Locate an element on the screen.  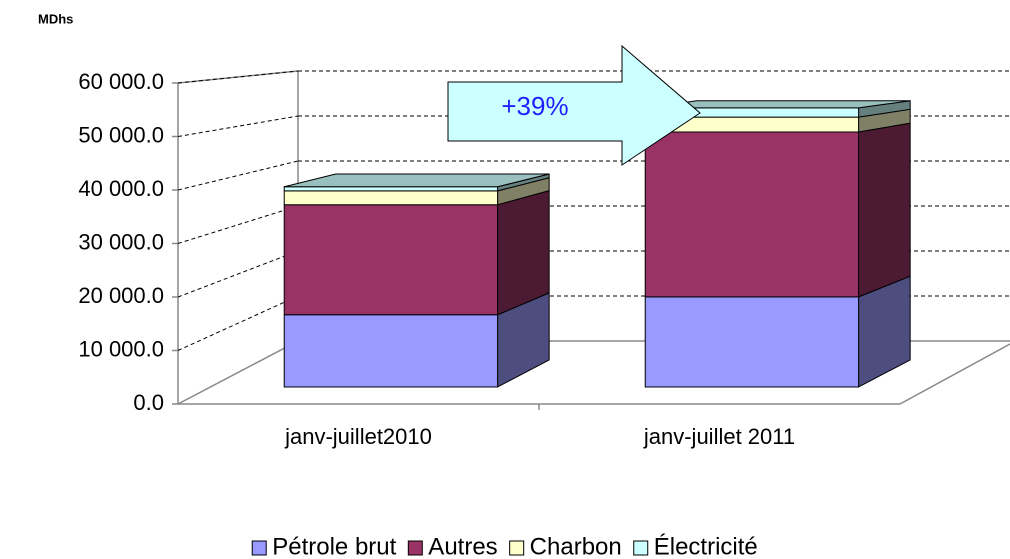
x-tick-label: janv-juillet 2011 is located at coordinates (719, 436).